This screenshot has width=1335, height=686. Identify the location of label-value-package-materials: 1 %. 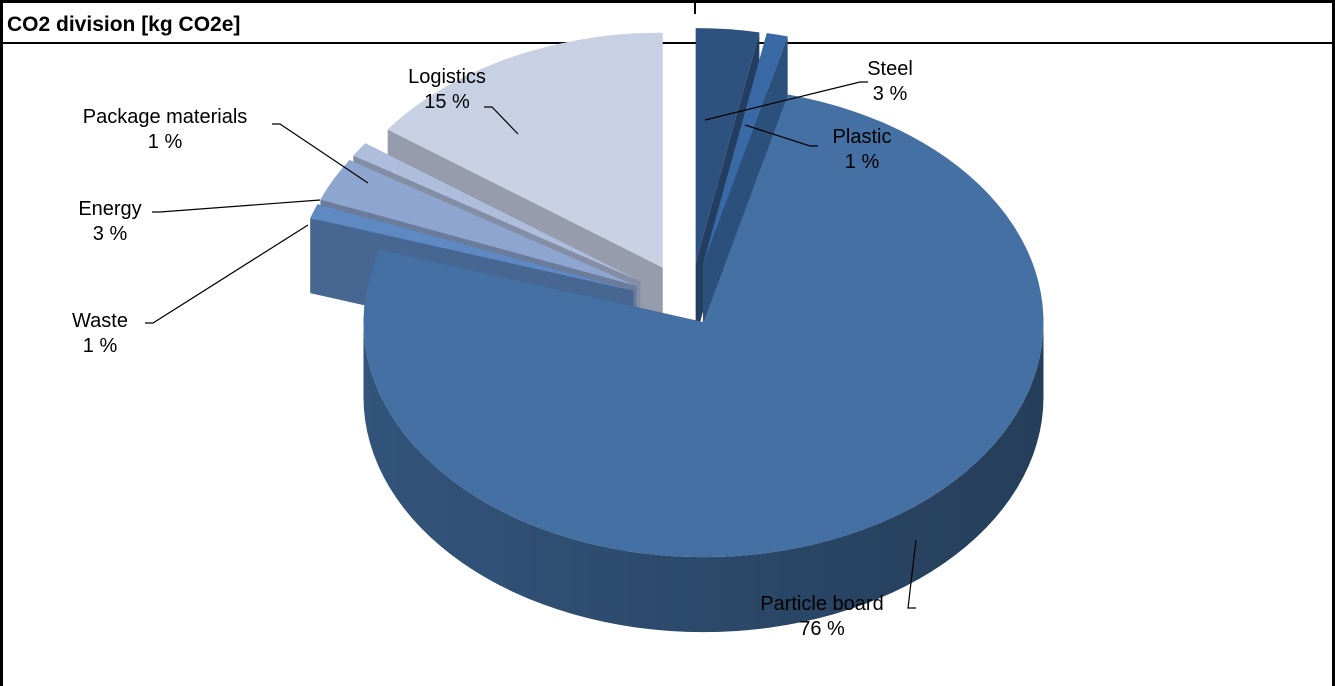
(165, 142).